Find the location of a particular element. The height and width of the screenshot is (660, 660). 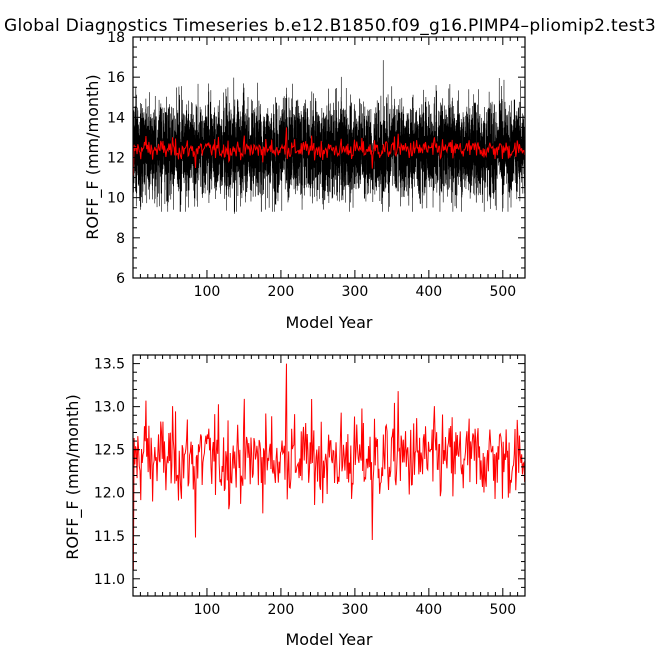

monthly-series-line is located at coordinates (329, 137).